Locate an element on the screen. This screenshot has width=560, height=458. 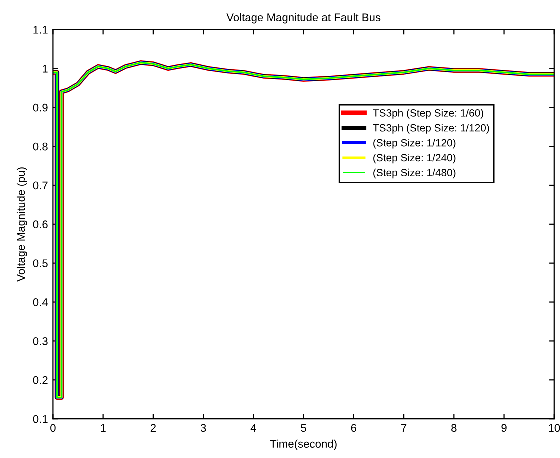
y-tick-label: 0.5 is located at coordinates (40, 264).